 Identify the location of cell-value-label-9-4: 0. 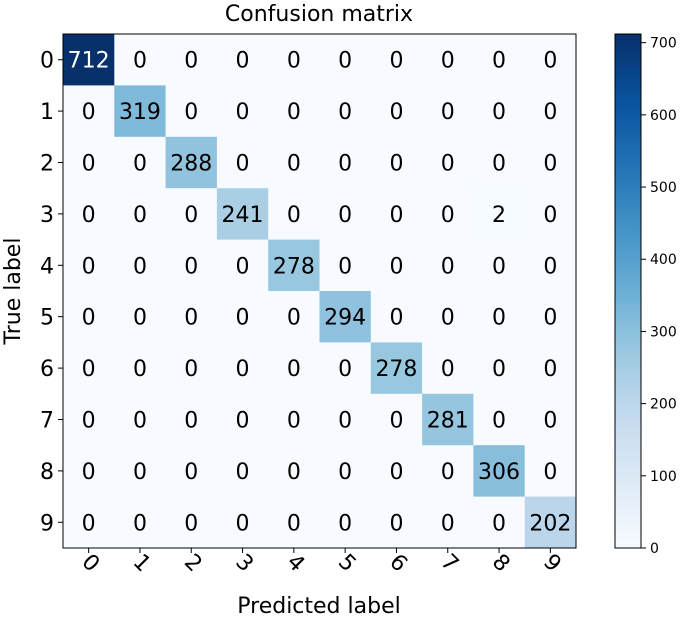
(294, 523).